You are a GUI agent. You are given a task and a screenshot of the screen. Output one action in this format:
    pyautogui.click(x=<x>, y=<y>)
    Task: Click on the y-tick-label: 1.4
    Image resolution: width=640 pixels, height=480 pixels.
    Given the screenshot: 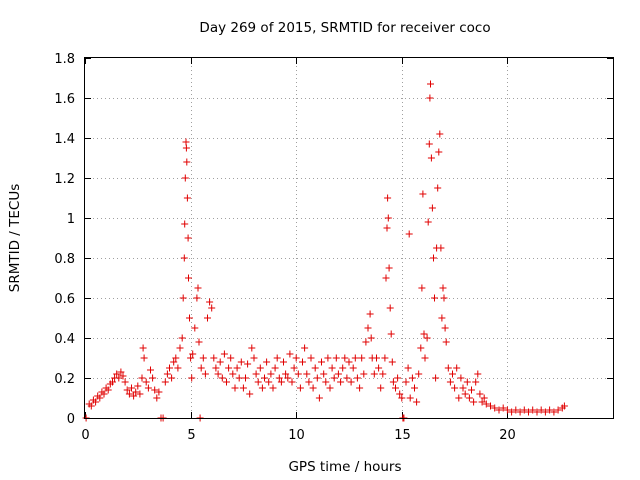 What is the action you would take?
    pyautogui.click(x=64, y=139)
    